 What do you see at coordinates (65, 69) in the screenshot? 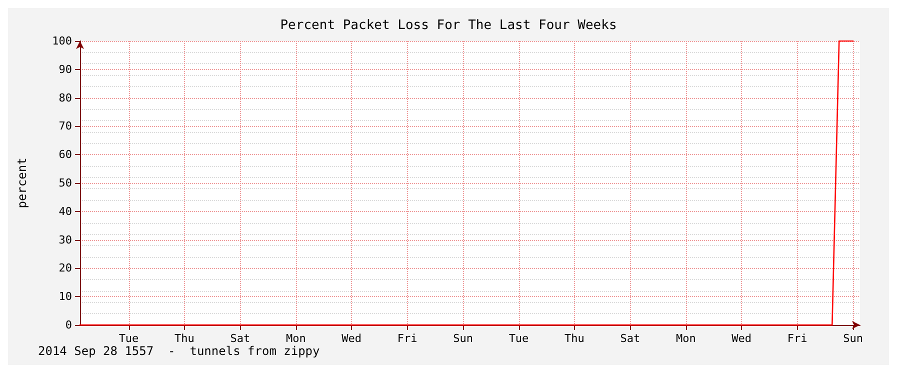
I see `y-tick-label: 90` at bounding box center [65, 69].